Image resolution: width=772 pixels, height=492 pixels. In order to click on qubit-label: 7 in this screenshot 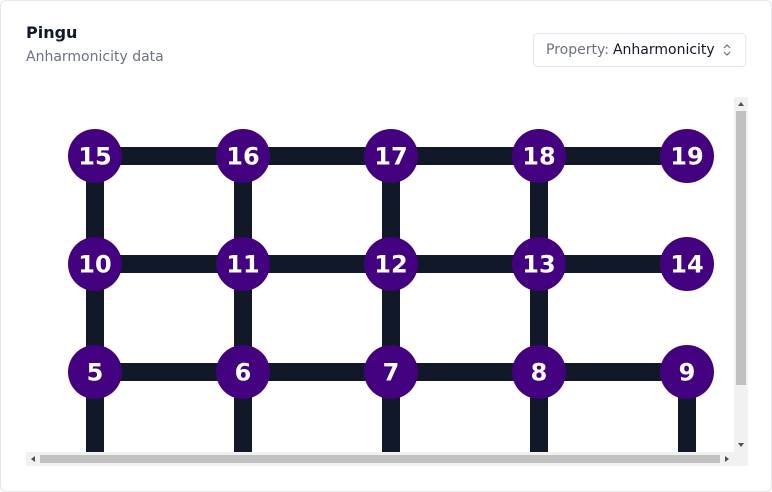, I will do `click(391, 373)`.